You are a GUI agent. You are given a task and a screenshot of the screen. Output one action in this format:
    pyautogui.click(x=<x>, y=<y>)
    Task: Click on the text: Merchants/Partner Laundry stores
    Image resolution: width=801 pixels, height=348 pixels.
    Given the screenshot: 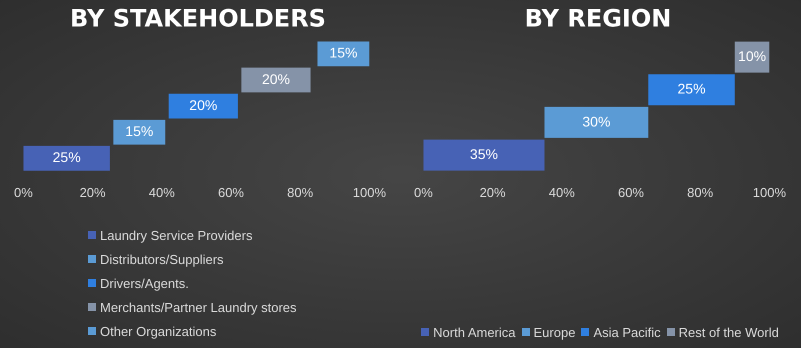 What is the action you would take?
    pyautogui.click(x=198, y=307)
    